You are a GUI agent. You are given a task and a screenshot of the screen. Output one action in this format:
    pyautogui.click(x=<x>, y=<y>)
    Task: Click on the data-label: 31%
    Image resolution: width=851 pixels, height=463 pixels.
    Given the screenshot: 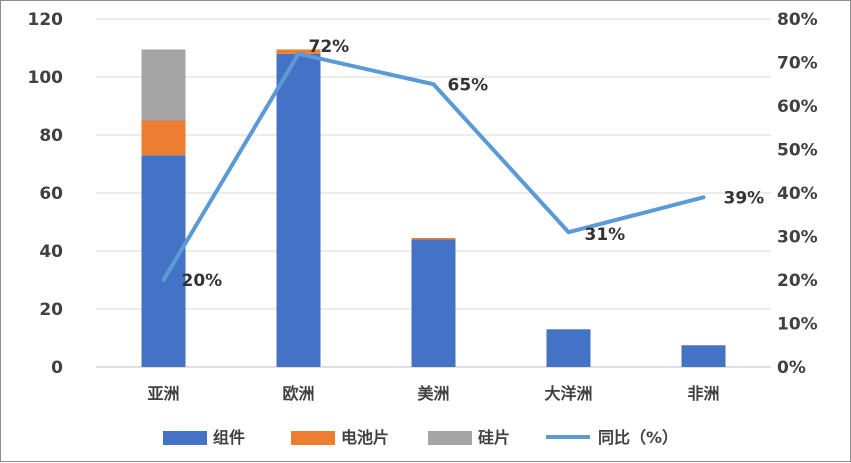 What is the action you would take?
    pyautogui.click(x=605, y=235)
    